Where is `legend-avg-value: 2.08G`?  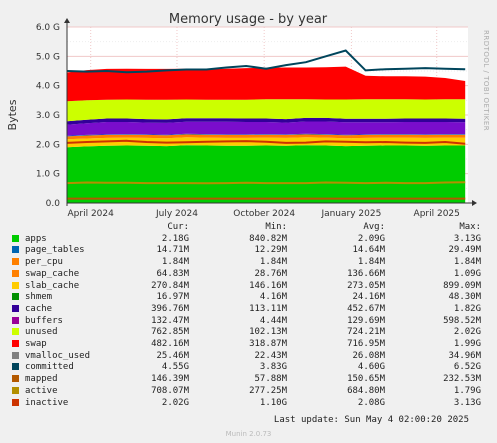 legend-avg-value: 2.08G is located at coordinates (371, 402).